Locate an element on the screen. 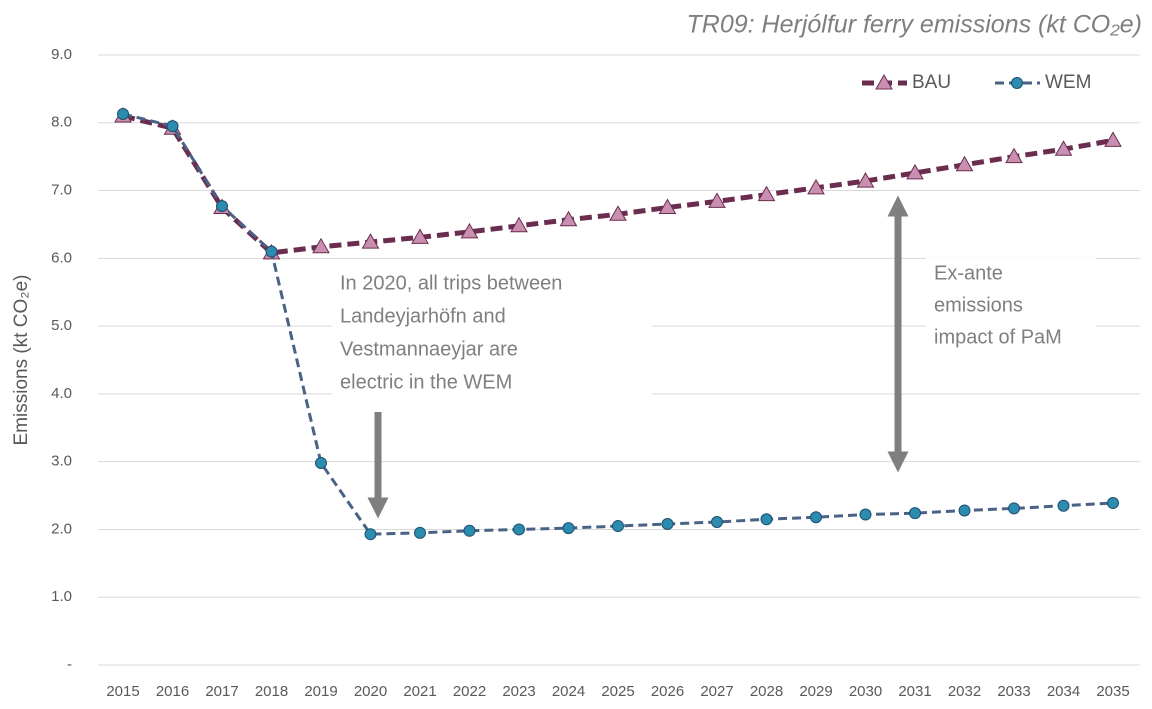  x-tick-label: 2023 is located at coordinates (518, 691).